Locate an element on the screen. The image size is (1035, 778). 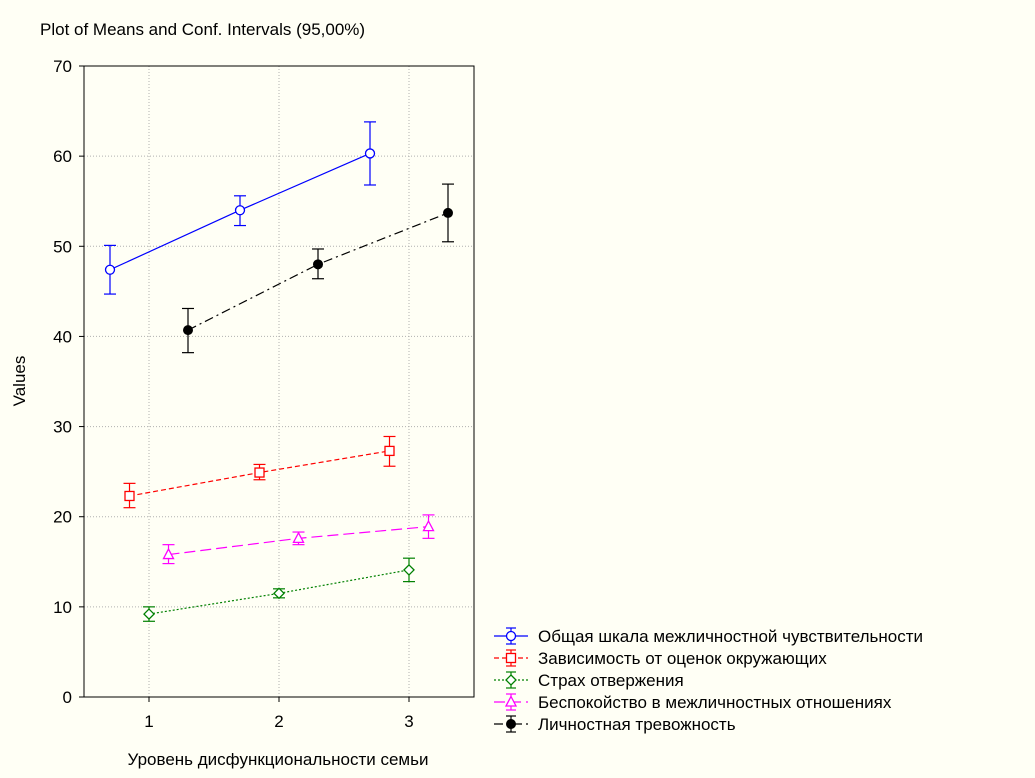
legend-label: Личностная тревожность is located at coordinates (637, 724).